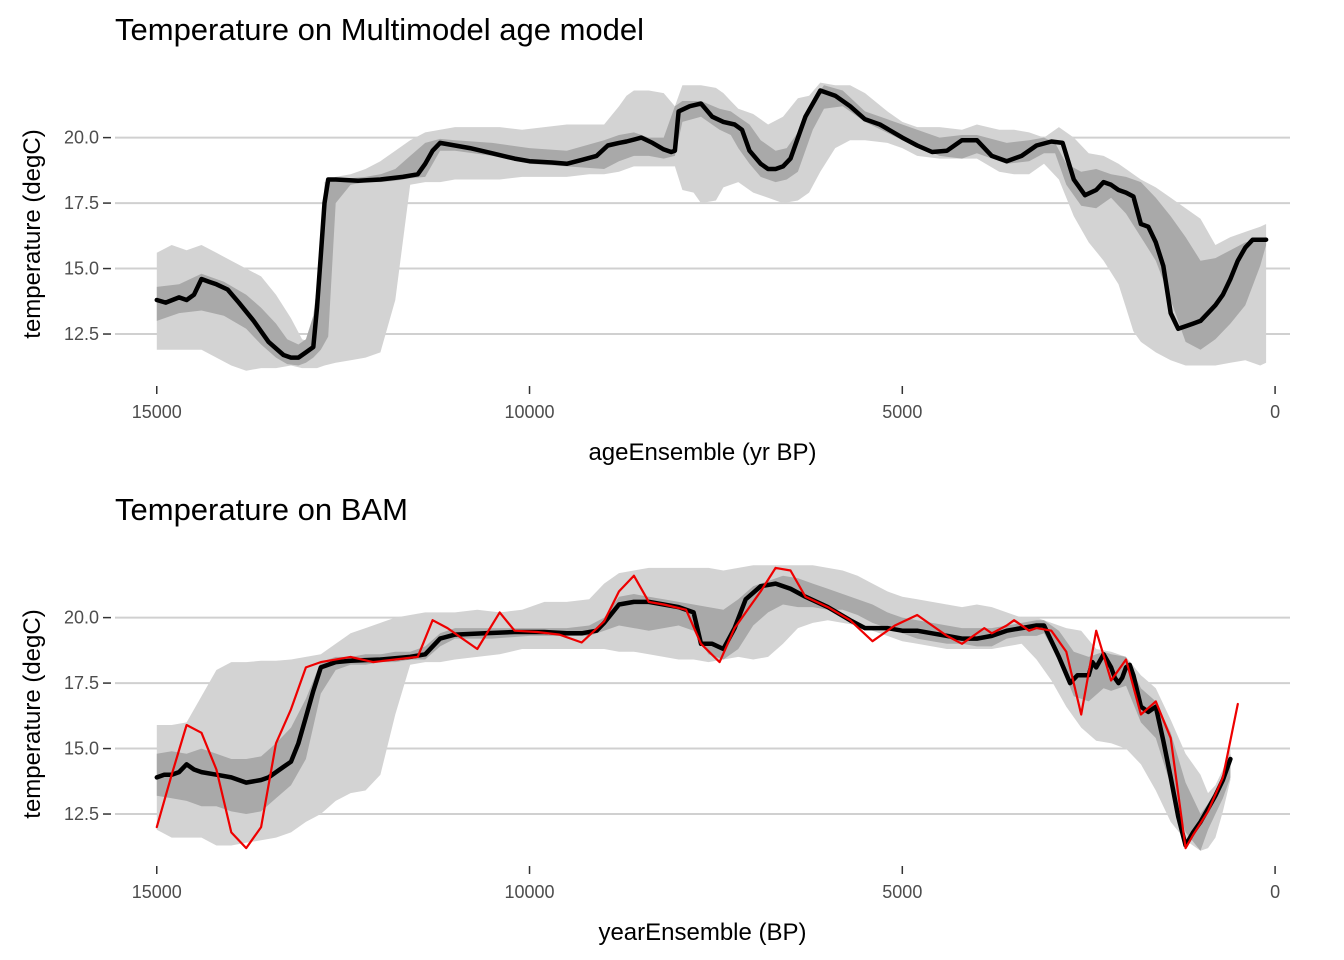  What do you see at coordinates (379, 29) in the screenshot?
I see `chart-title: Temperature on Multimodel age model` at bounding box center [379, 29].